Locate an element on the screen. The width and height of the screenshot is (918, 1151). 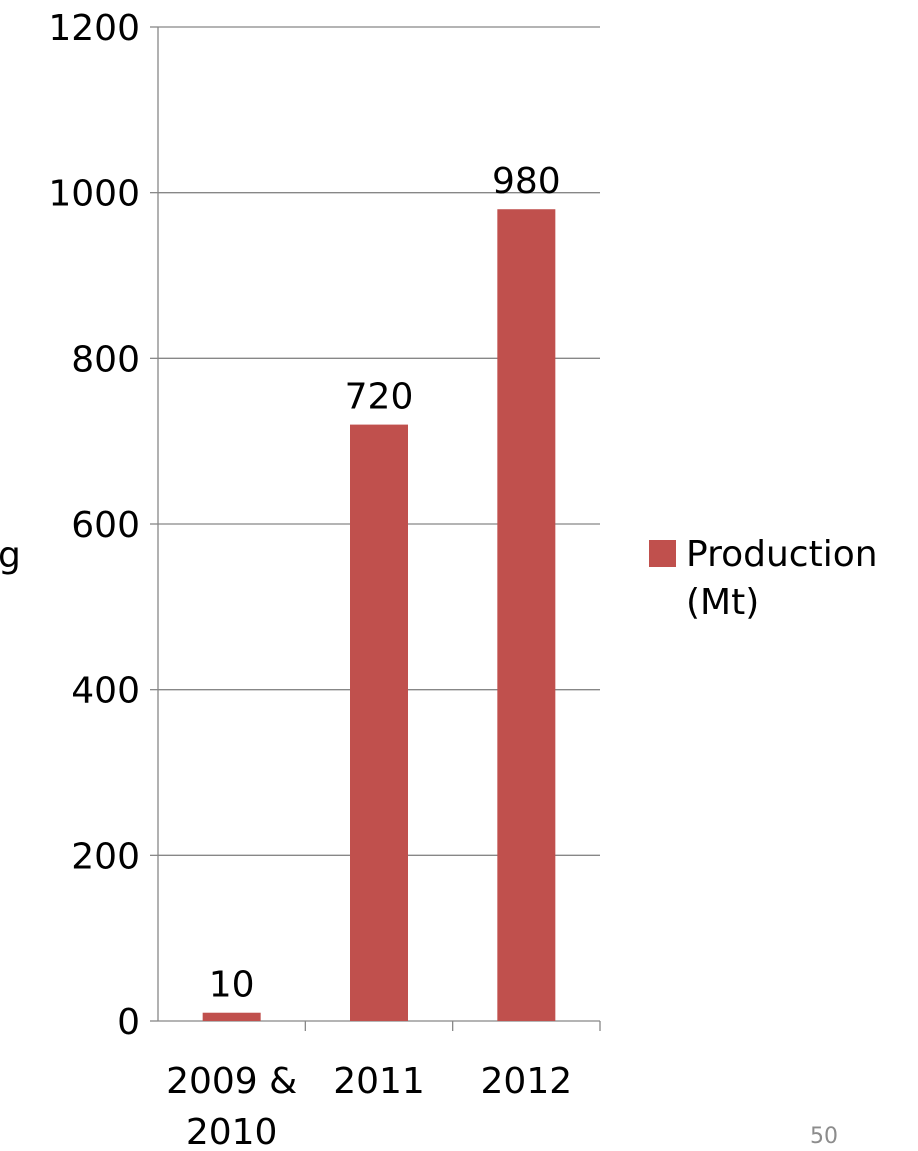
x-tick-label-2: 2012 is located at coordinates (527, 1081).